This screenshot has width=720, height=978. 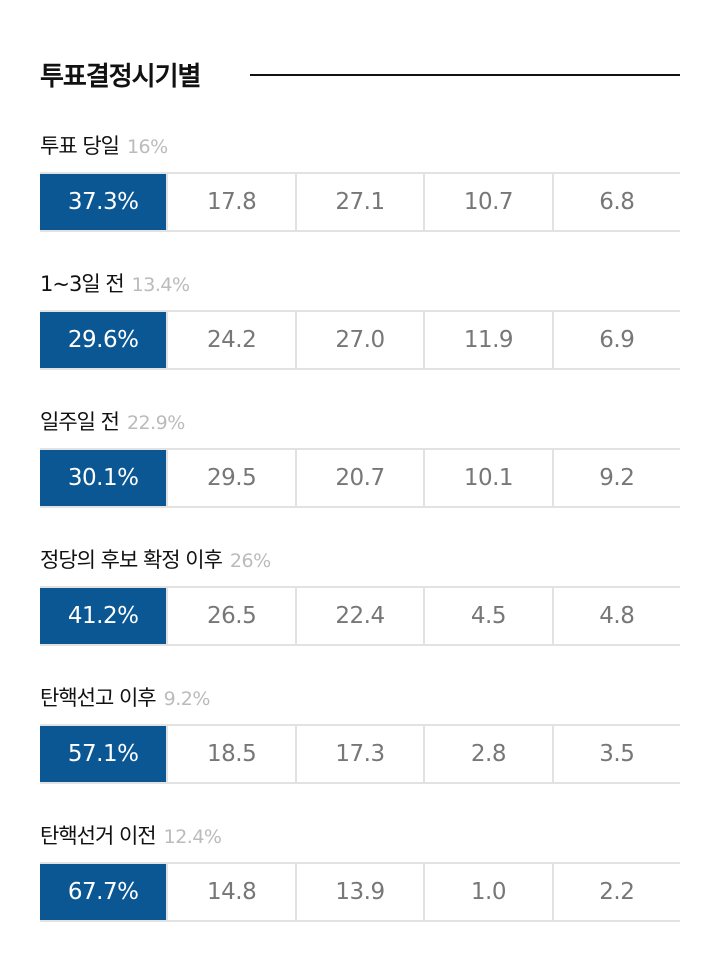 I want to click on timing-group: 1~3일 전 13.4% 29.6% 24.2 27.0 11.9 6.9, so click(x=360, y=319).